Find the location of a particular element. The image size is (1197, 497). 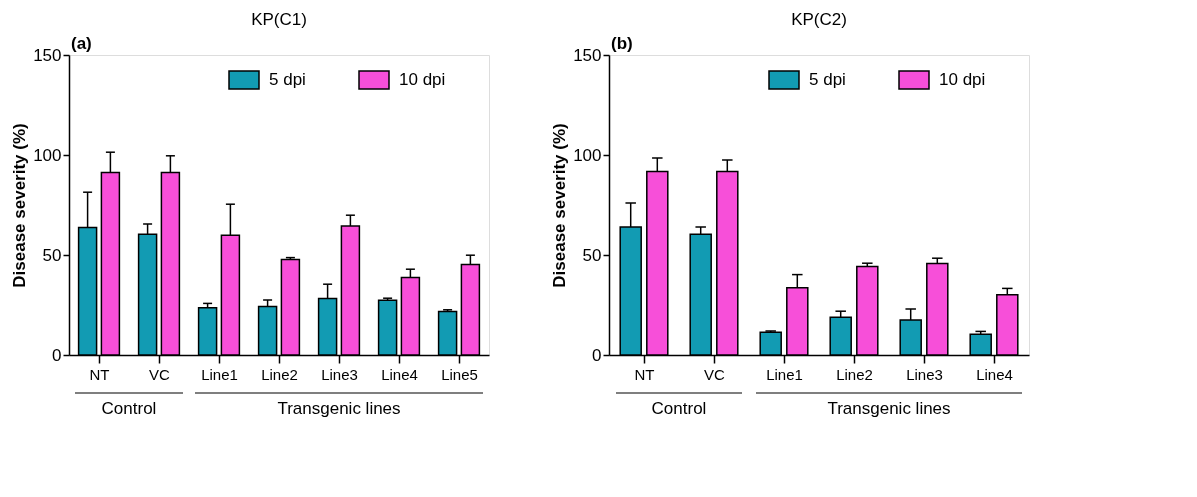

x-tick-label: Line5 is located at coordinates (459, 374).